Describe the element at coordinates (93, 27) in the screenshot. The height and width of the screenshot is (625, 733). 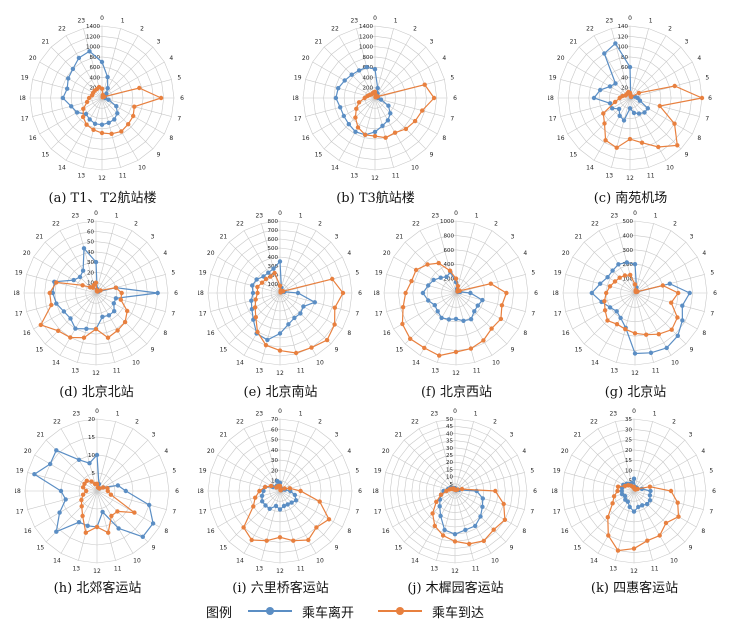
I see `tick-label: 1400` at that location.